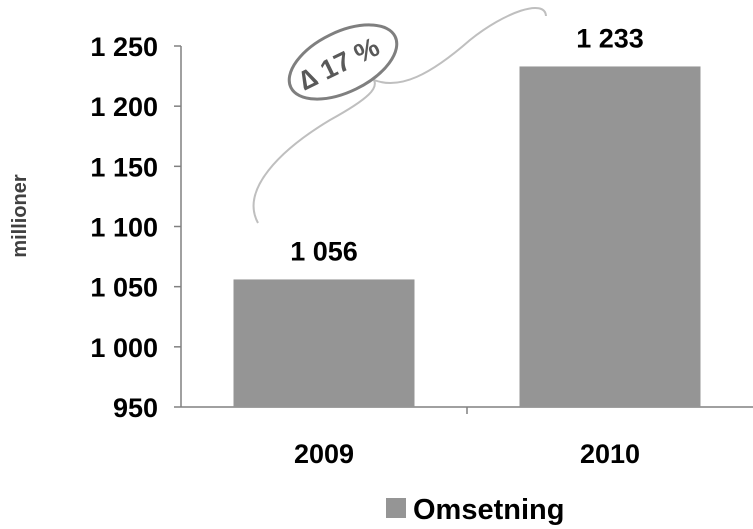 The width and height of the screenshot is (753, 529). I want to click on x-tick-label-2009: 2009, so click(324, 454).